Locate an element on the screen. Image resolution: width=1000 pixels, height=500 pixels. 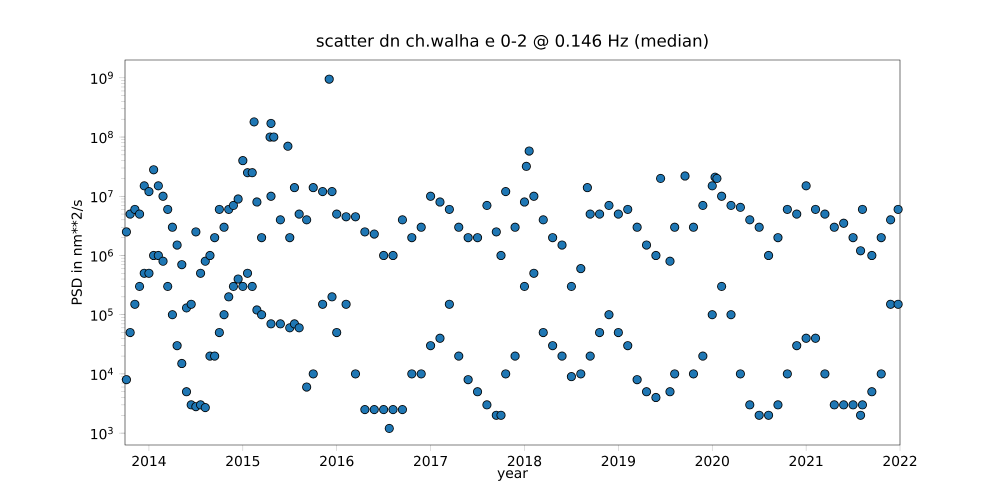
x-tick-label: 2017 is located at coordinates (430, 461).